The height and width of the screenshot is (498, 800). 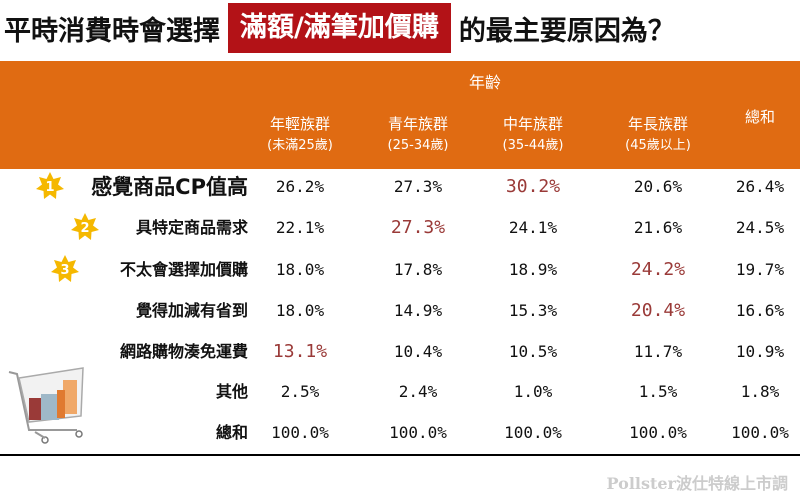 I want to click on rank-star-icon: 3, so click(x=65, y=268).